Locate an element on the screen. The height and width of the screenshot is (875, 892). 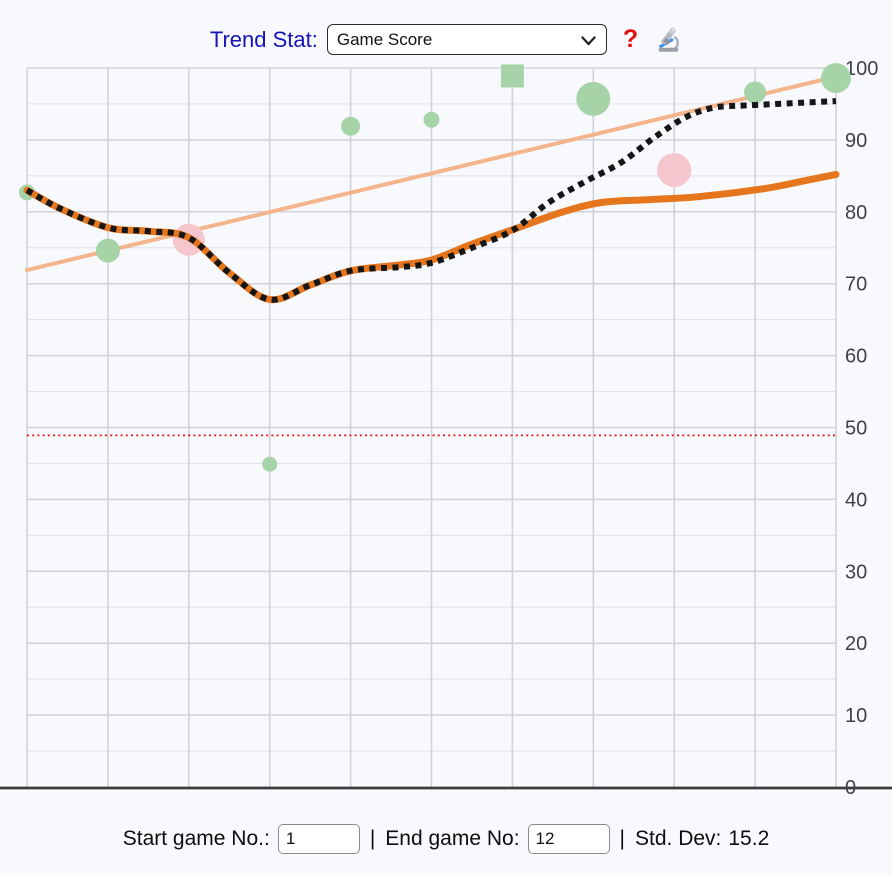
std-dev-value: 15.2 is located at coordinates (749, 838).